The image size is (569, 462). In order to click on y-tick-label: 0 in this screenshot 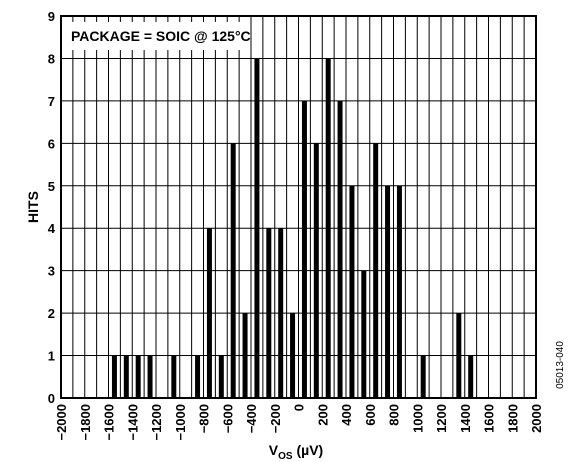, I will do `click(51, 398)`.